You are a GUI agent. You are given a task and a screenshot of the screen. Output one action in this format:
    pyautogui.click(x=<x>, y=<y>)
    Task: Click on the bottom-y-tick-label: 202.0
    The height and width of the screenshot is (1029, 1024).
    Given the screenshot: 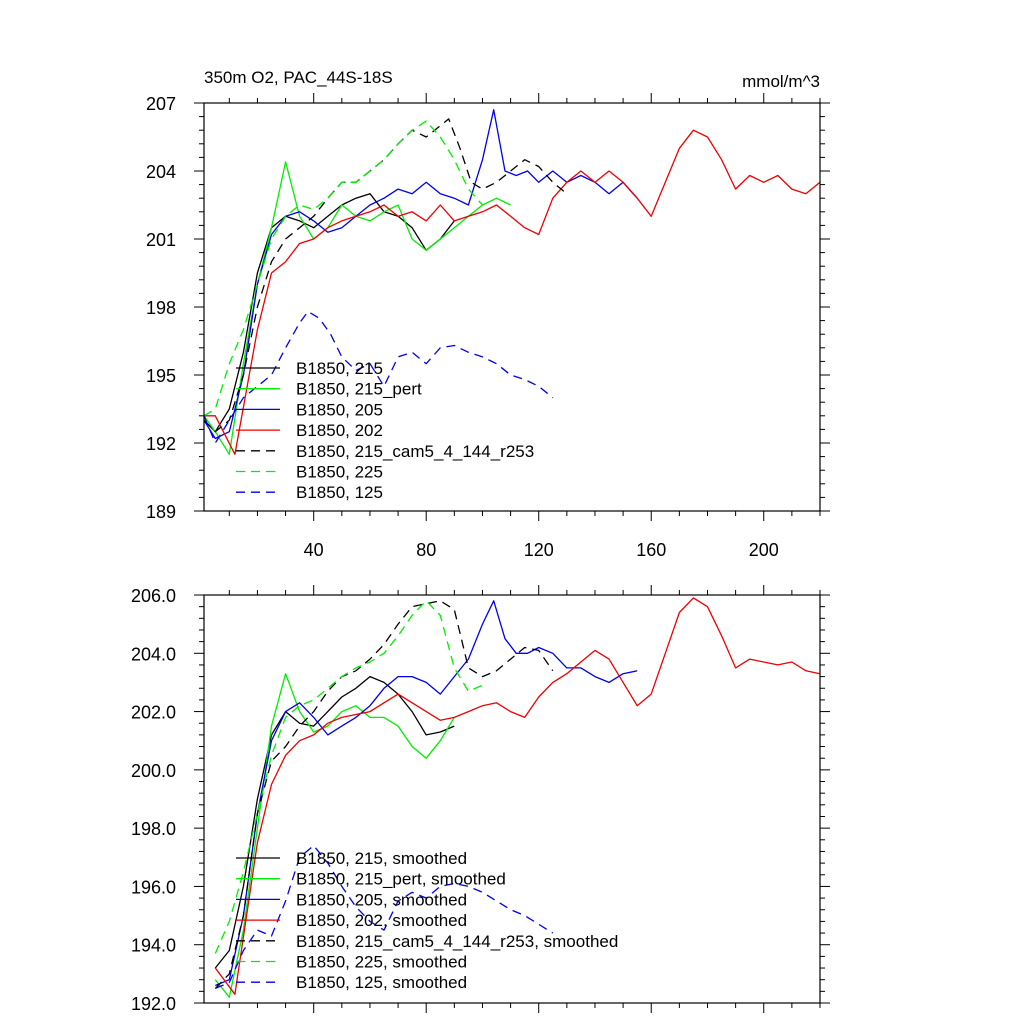 What is the action you would take?
    pyautogui.click(x=153, y=713)
    